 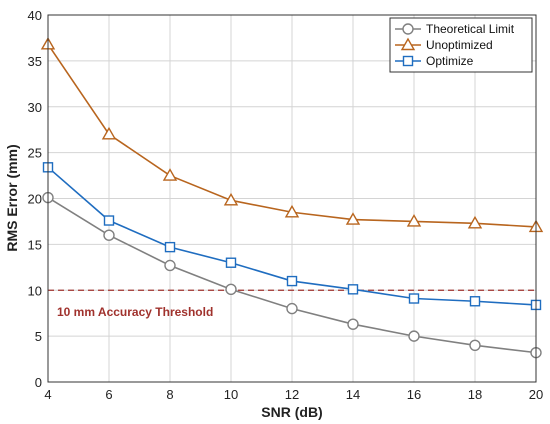 What do you see at coordinates (38, 336) in the screenshot?
I see `y-tick-label: 5` at bounding box center [38, 336].